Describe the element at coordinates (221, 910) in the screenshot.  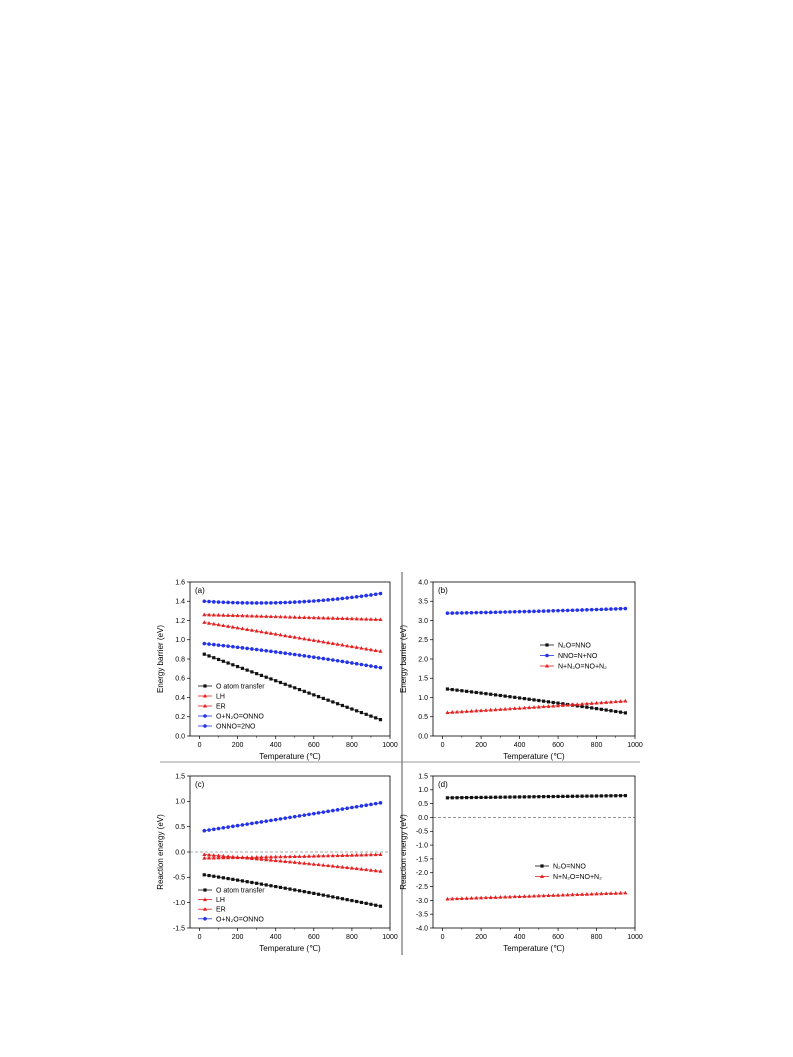
I see `legend-label: ER` at that location.